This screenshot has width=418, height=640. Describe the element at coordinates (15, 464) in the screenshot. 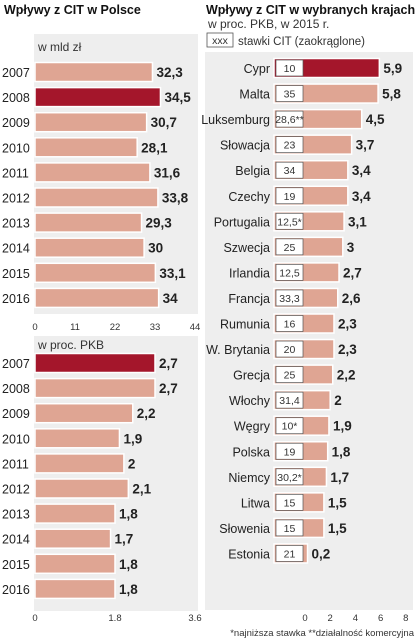

I see `category-label: 2011` at that location.